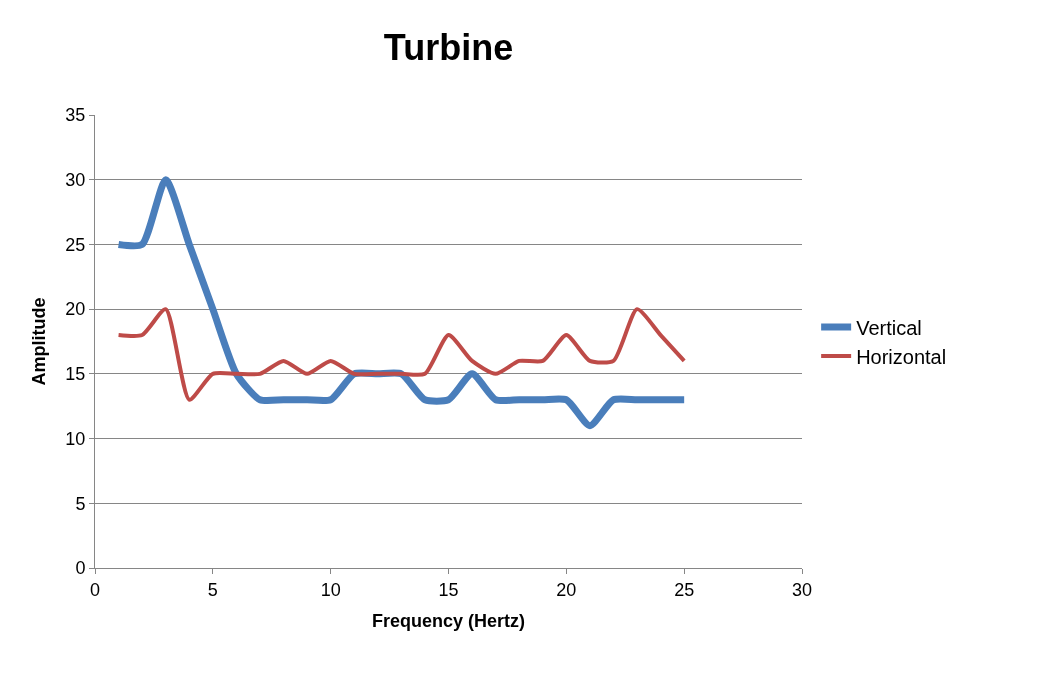  I want to click on x-tick-label: 15, so click(448, 589).